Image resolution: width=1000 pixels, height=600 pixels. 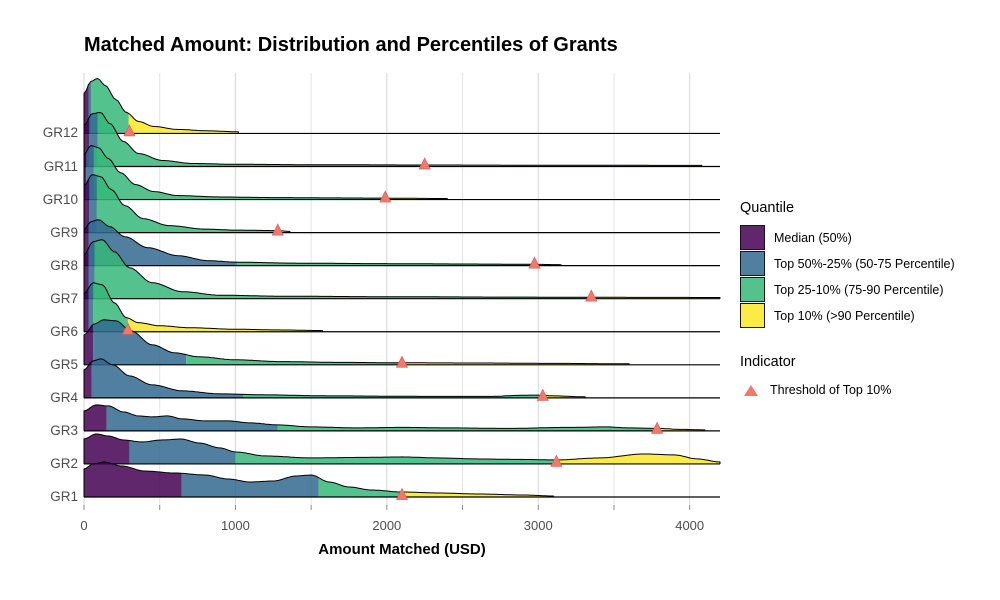 I want to click on legend-item: Top 50%-25% (50-75 Percentile), so click(x=867, y=263).